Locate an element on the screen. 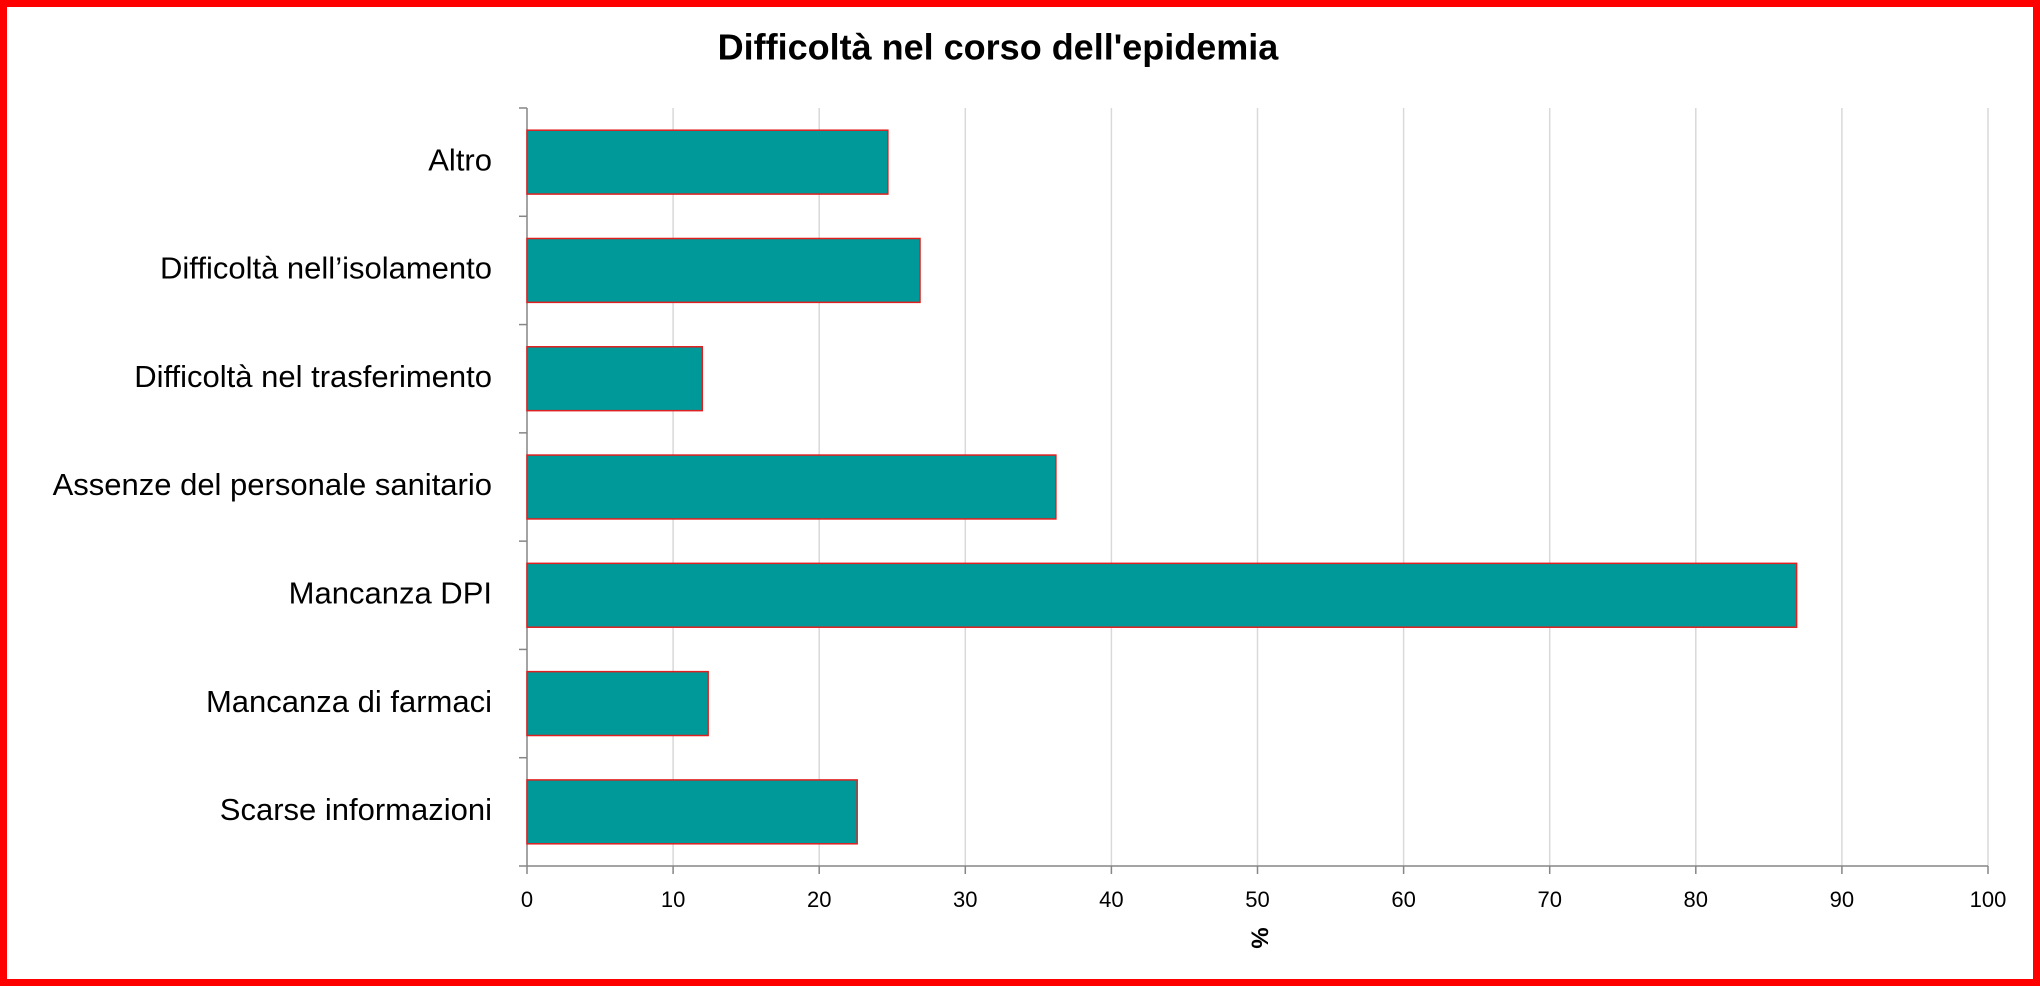  x-axis-label: % is located at coordinates (1259, 937).